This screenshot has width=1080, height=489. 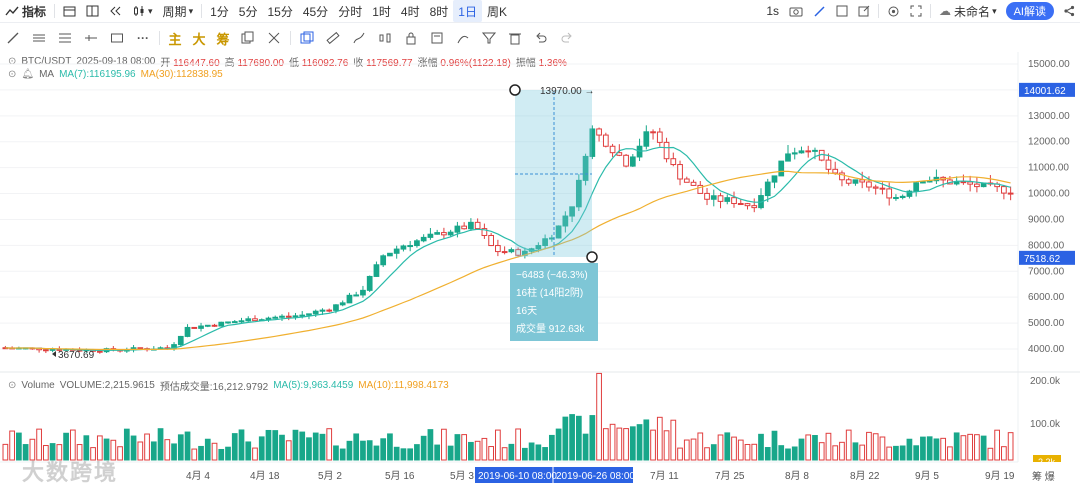 What do you see at coordinates (178, 11) in the screenshot?
I see `period-dropdown: 周期 ▾` at bounding box center [178, 11].